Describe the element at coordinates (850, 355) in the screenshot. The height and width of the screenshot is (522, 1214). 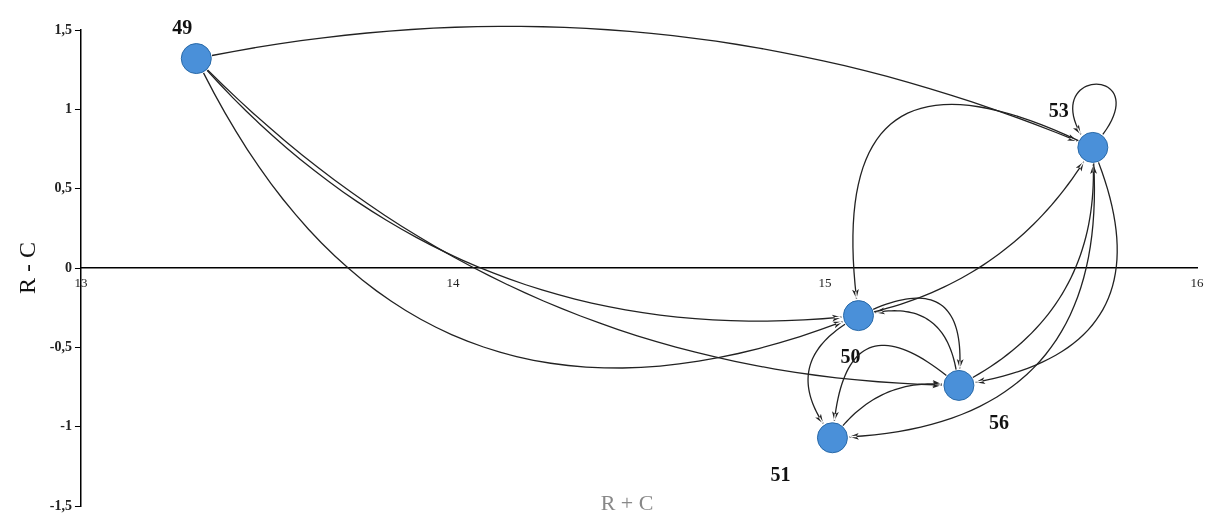
I see `annotation: 50` at that location.